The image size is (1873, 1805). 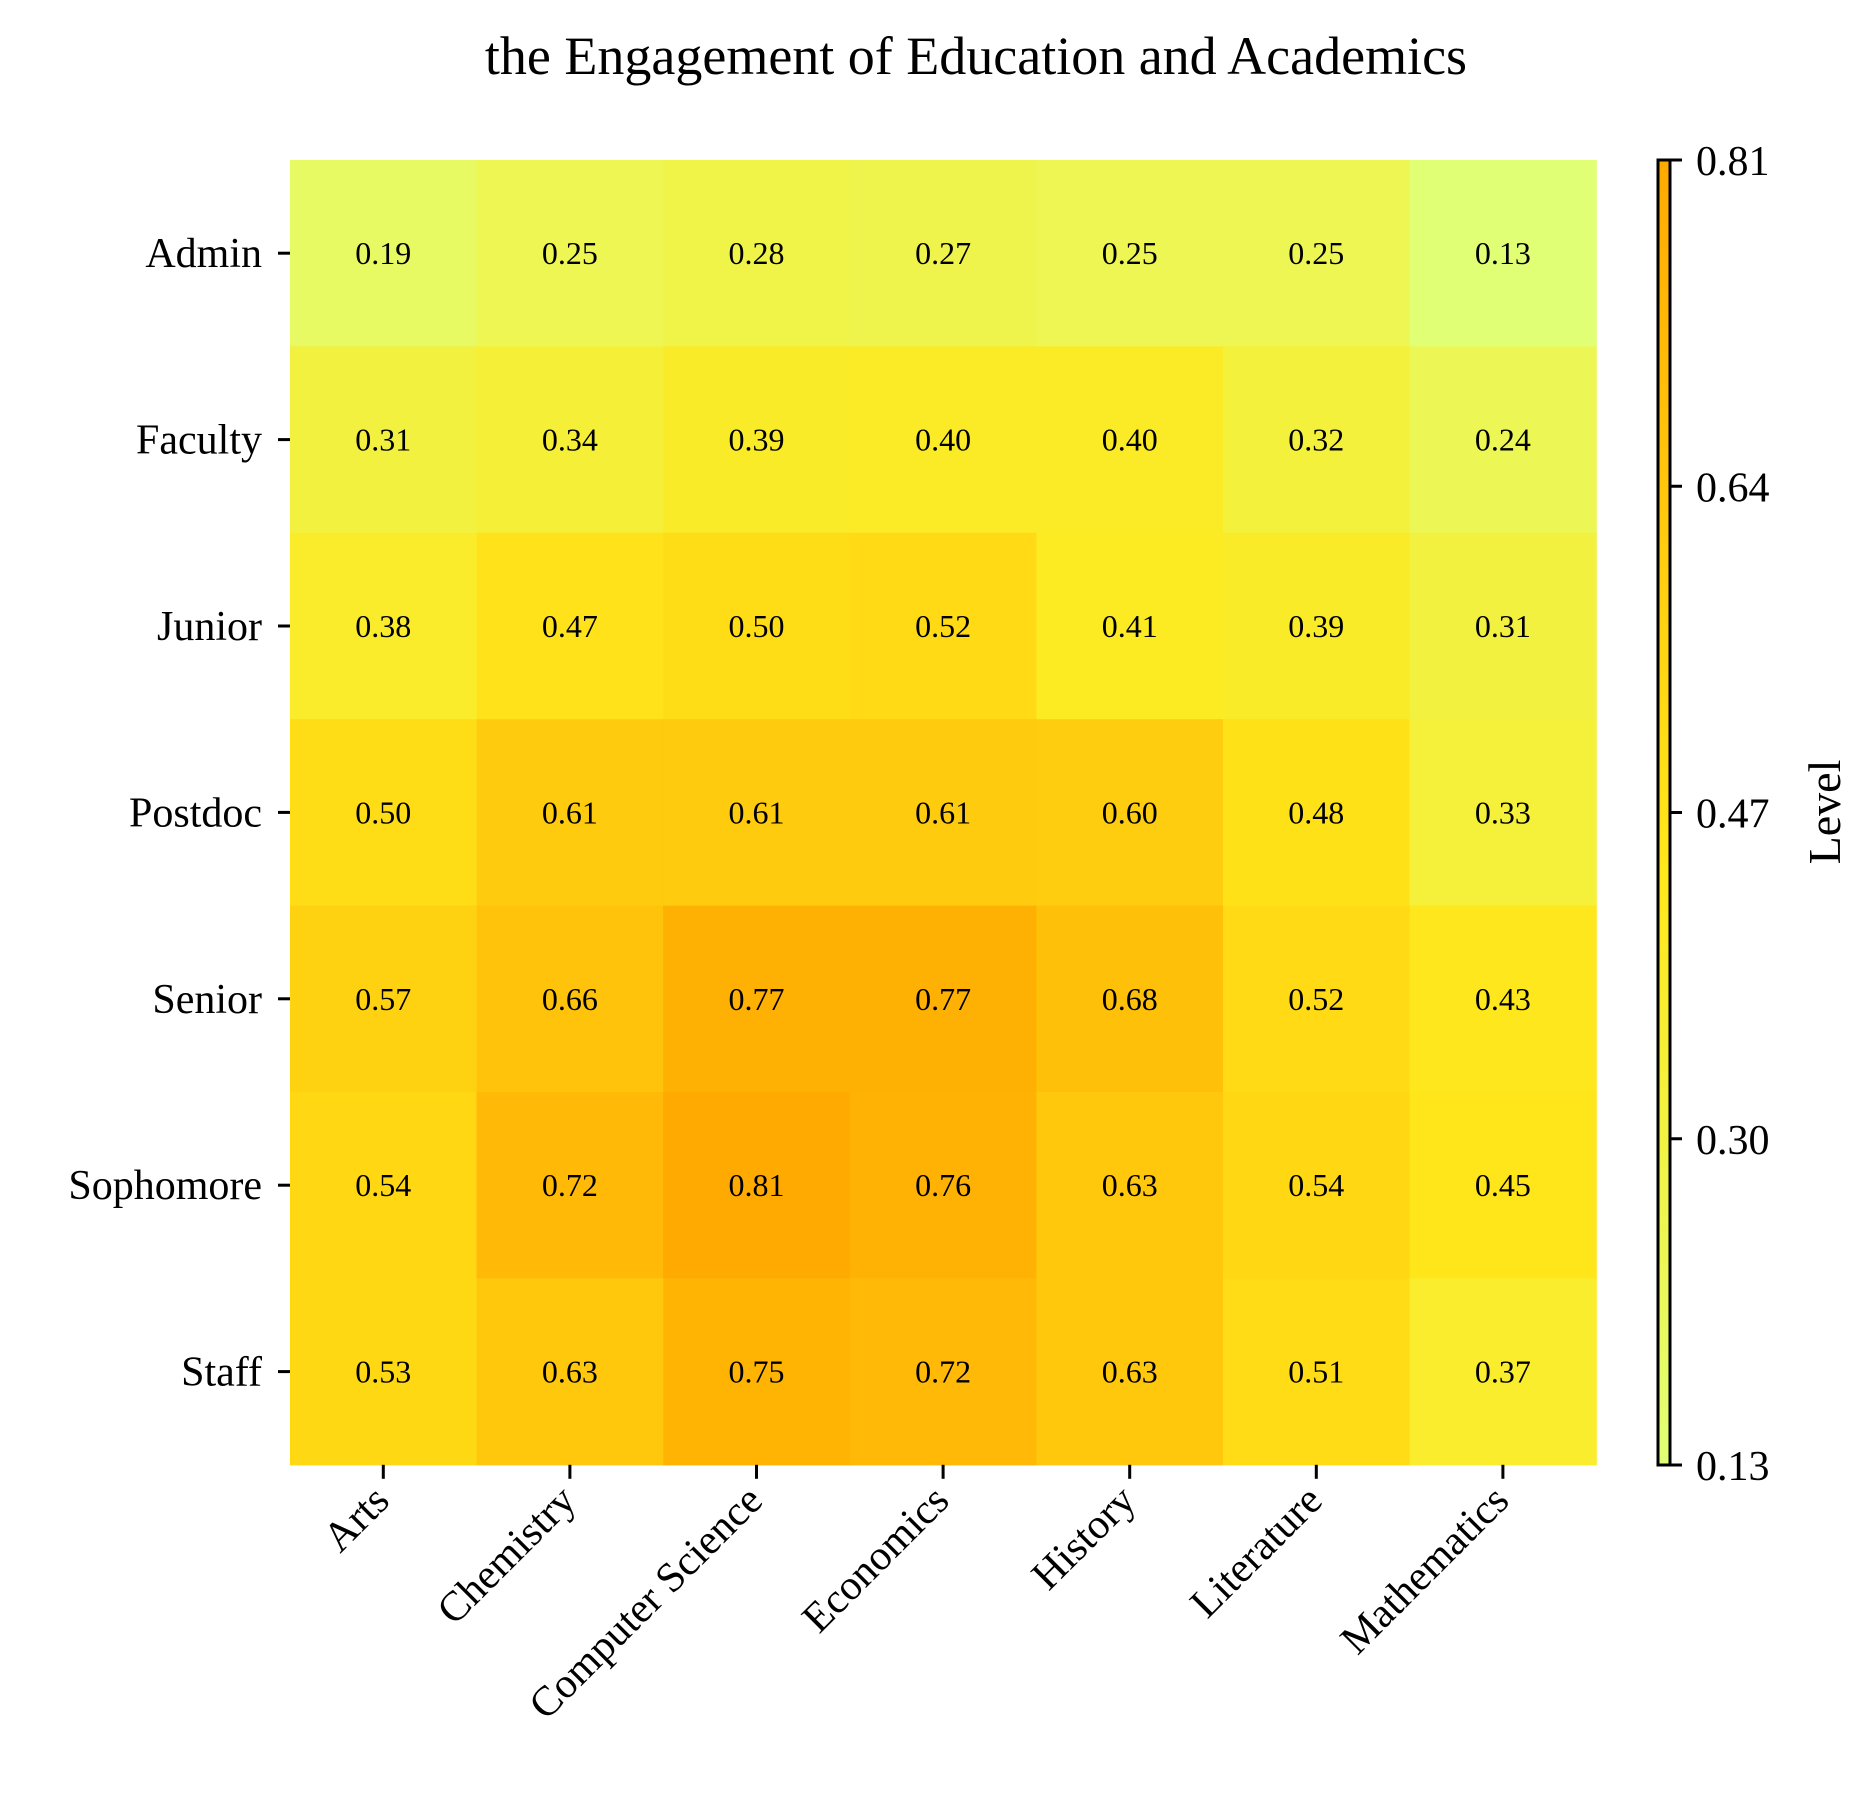 What do you see at coordinates (1316, 812) in the screenshot?
I see `cell-value-label: 0.48` at bounding box center [1316, 812].